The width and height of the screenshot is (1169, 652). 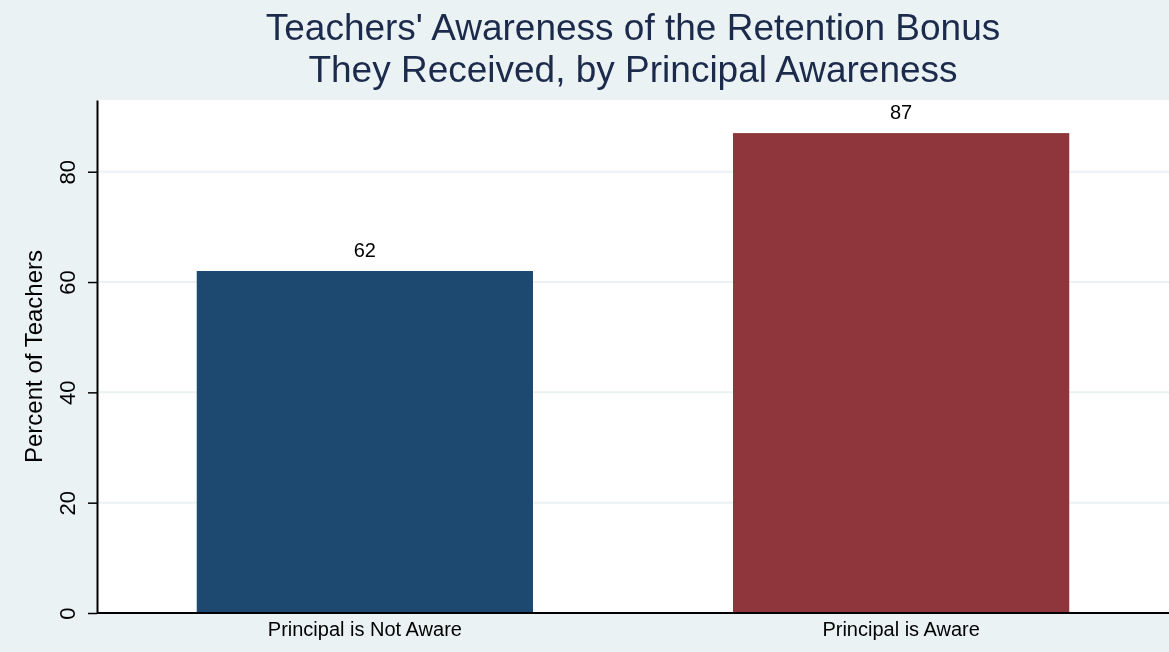 What do you see at coordinates (67, 282) in the screenshot?
I see `y-tick-label: 60` at bounding box center [67, 282].